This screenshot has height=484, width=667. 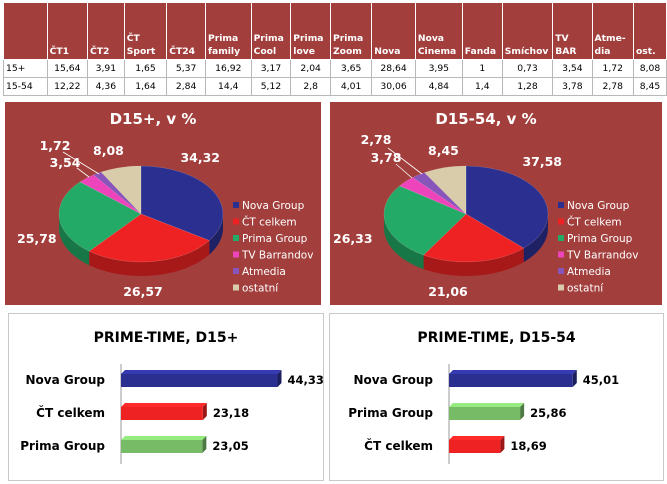 What do you see at coordinates (62, 446) in the screenshot?
I see `bar-category-label: Prima Group` at bounding box center [62, 446].